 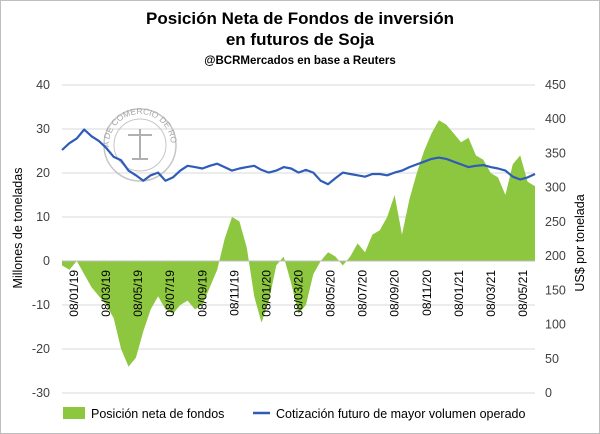 What do you see at coordinates (555, 85) in the screenshot?
I see `y2-tick-label: 450` at bounding box center [555, 85].